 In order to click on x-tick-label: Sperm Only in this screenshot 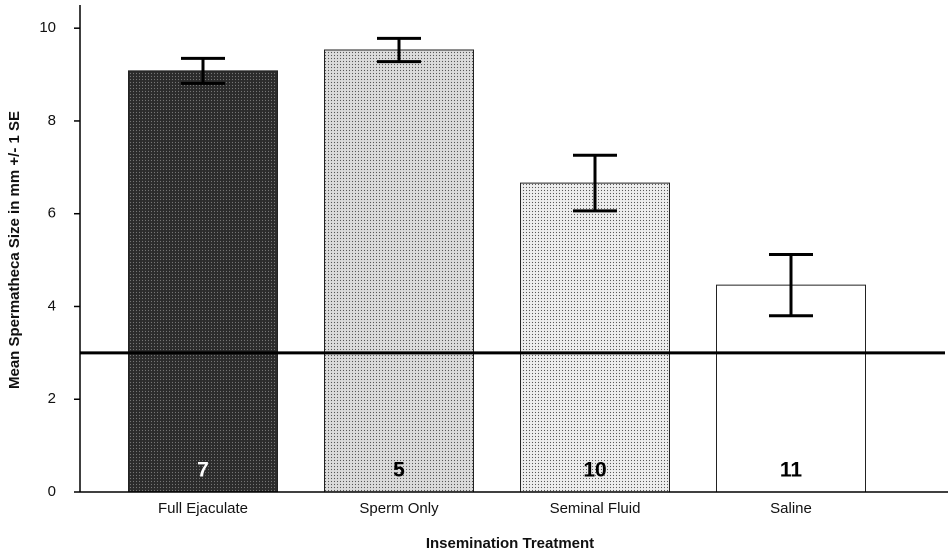, I will do `click(399, 508)`.